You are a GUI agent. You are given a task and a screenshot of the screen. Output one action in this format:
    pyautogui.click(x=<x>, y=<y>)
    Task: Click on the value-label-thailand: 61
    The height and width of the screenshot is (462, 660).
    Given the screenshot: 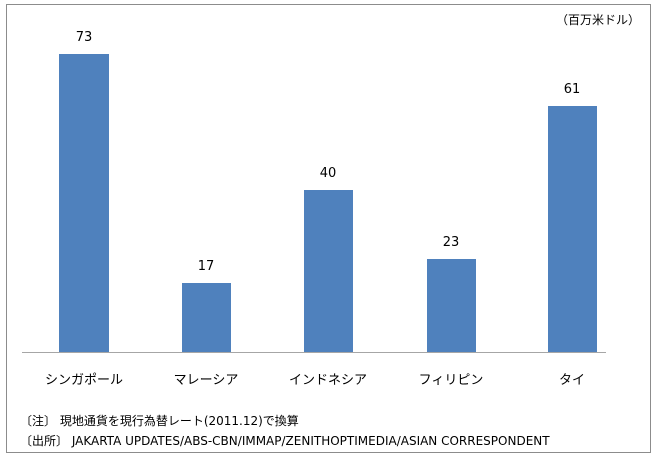 What is the action you would take?
    pyautogui.click(x=572, y=89)
    